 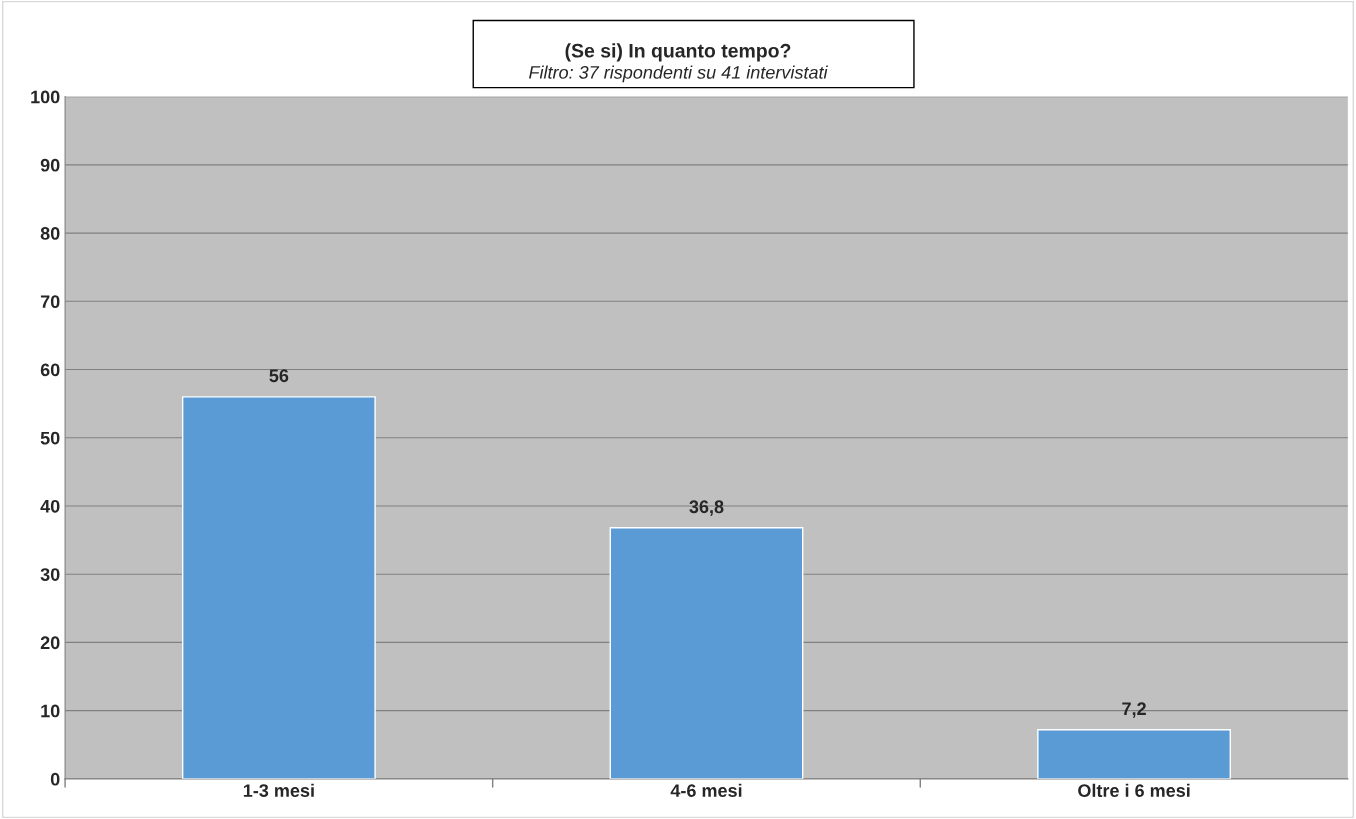 I want to click on y-tick-label: 90, so click(x=50, y=165).